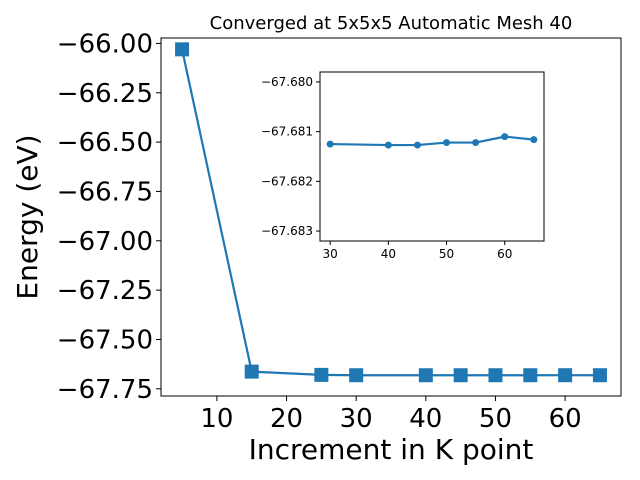 The image size is (640, 480). What do you see at coordinates (27, 216) in the screenshot?
I see `main-y-axis-label: Energy (eV)` at bounding box center [27, 216].